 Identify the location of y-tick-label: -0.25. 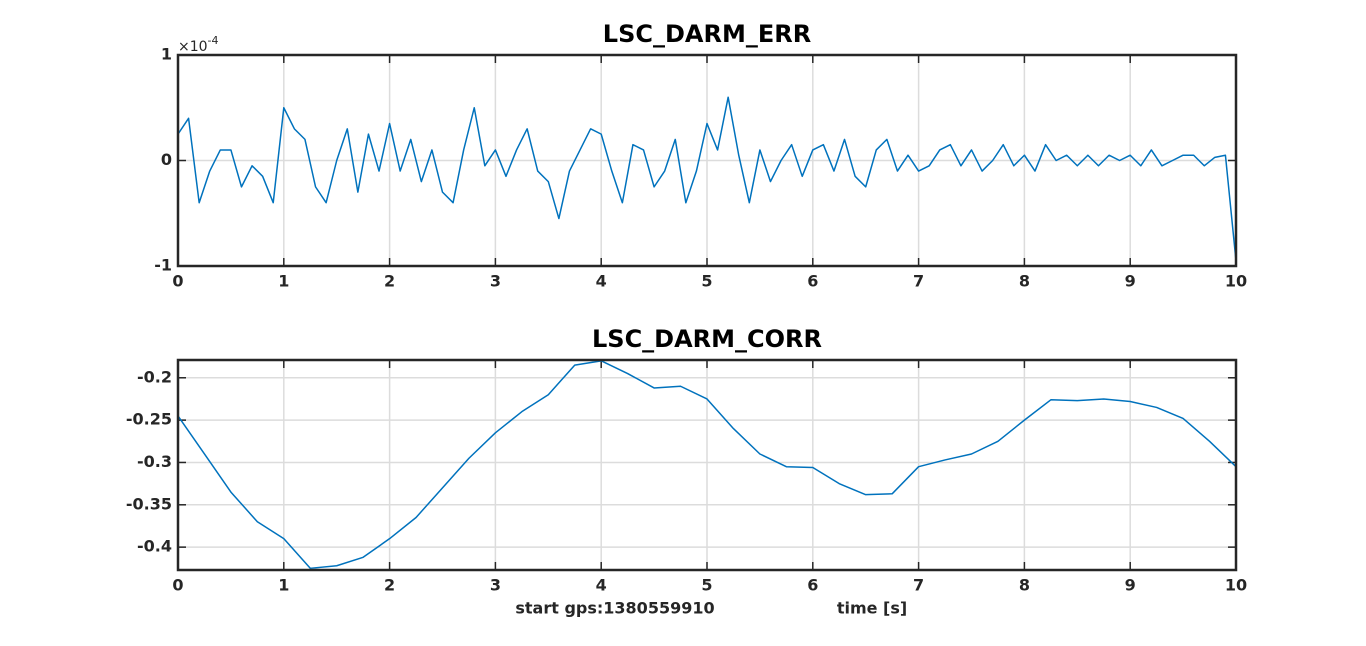
(149, 419).